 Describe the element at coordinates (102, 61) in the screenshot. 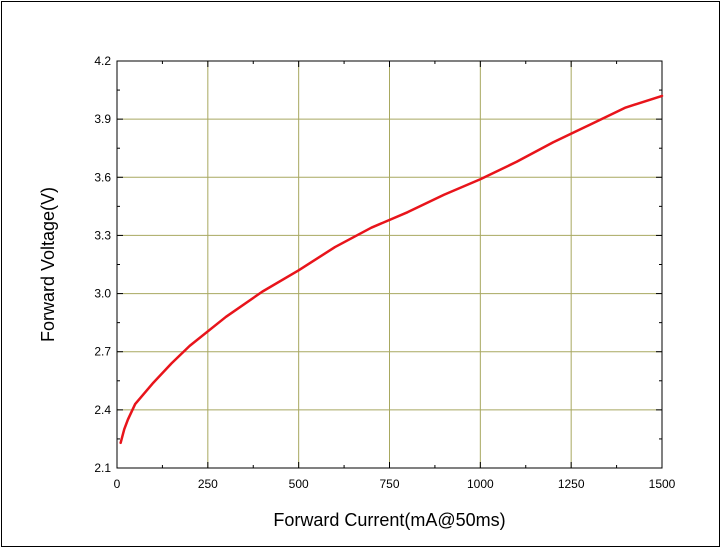

I see `y-tick-label: 4.2` at that location.